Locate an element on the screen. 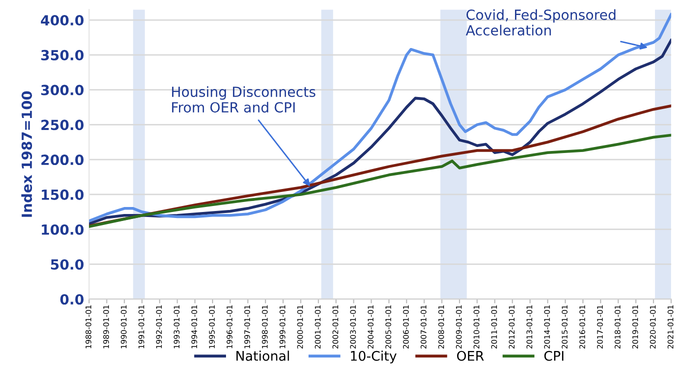  y-tick-label: 100.0 is located at coordinates (63, 229).